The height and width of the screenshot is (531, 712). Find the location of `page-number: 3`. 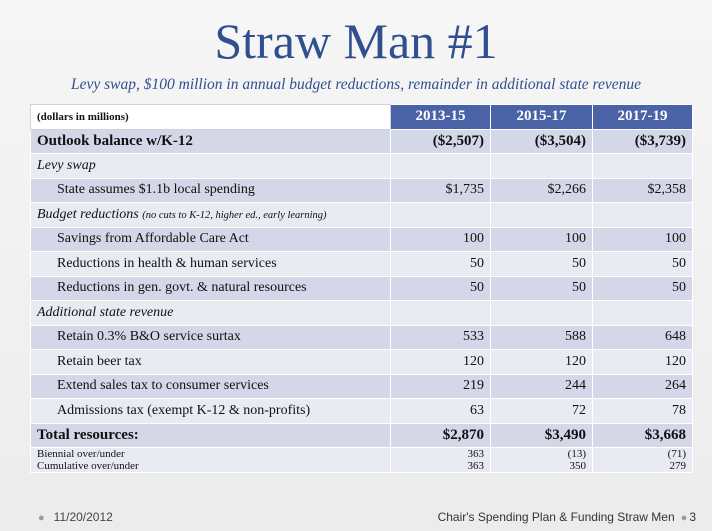

page-number: 3 is located at coordinates (692, 517).